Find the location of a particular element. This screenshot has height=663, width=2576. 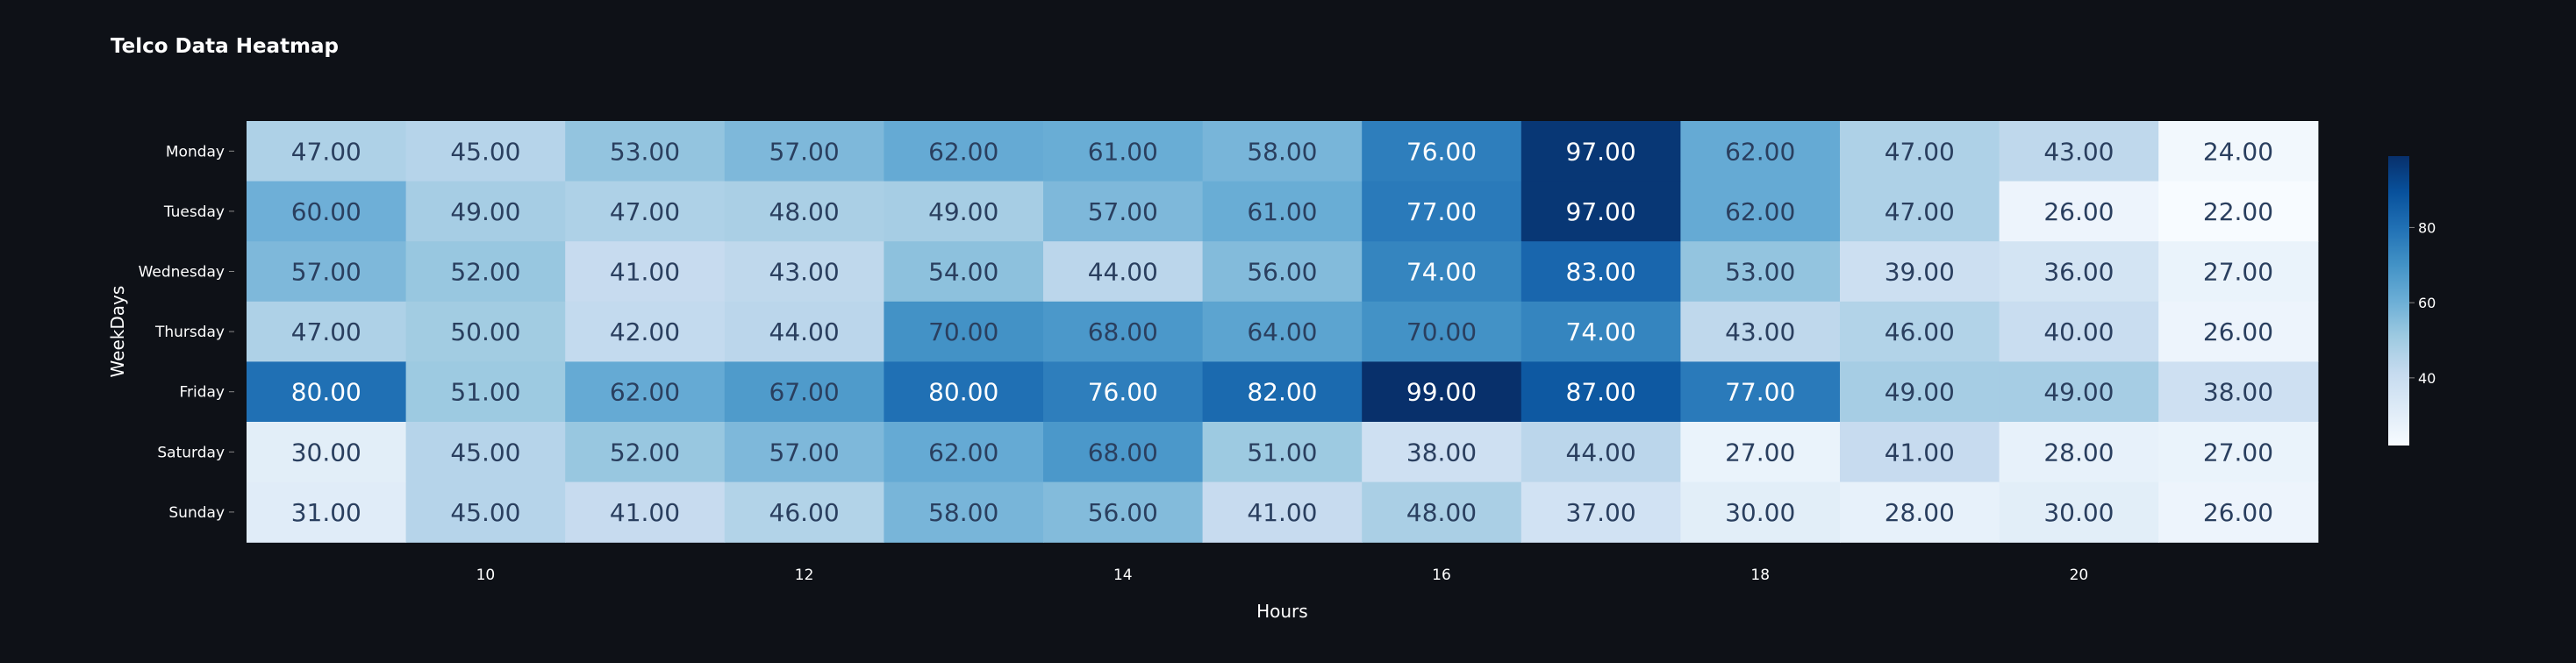

y-tick-label: Sunday is located at coordinates (196, 513).